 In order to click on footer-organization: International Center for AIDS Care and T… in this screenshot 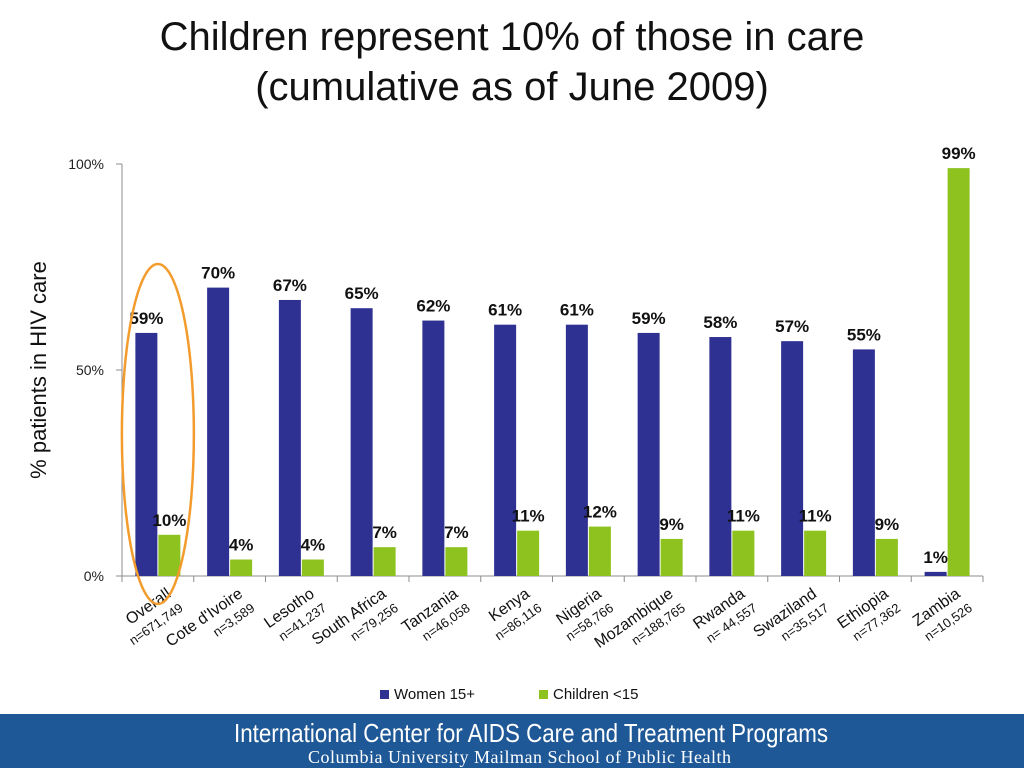, I will do `click(531, 733)`.